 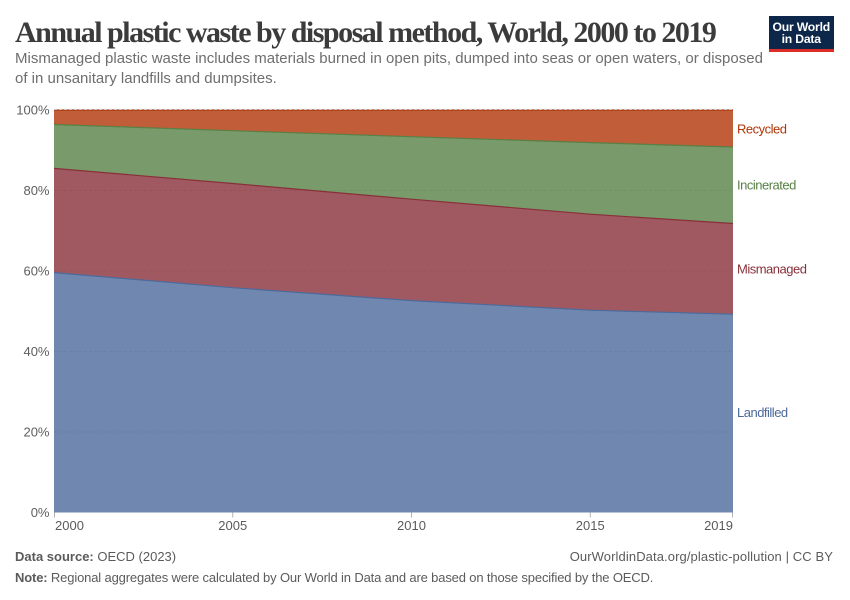 What do you see at coordinates (718, 525) in the screenshot?
I see `svg-text: 2019` at bounding box center [718, 525].